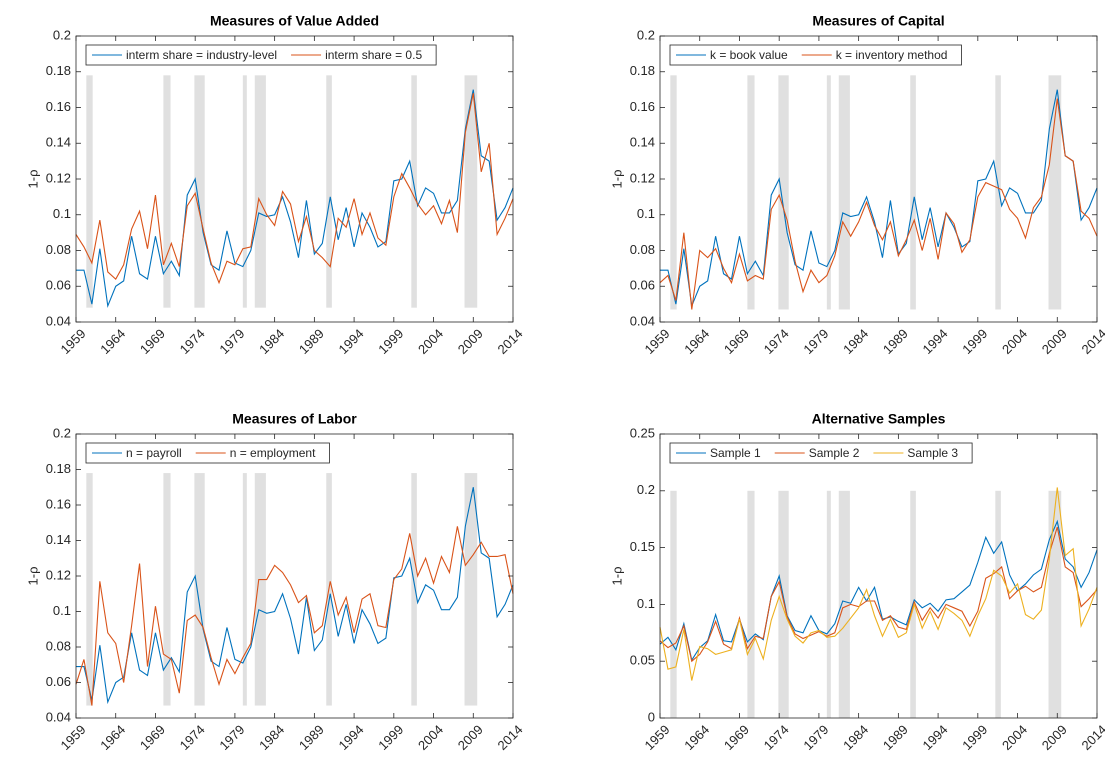 The height and width of the screenshot is (761, 1105). I want to click on legend-label: k = book value, so click(749, 55).